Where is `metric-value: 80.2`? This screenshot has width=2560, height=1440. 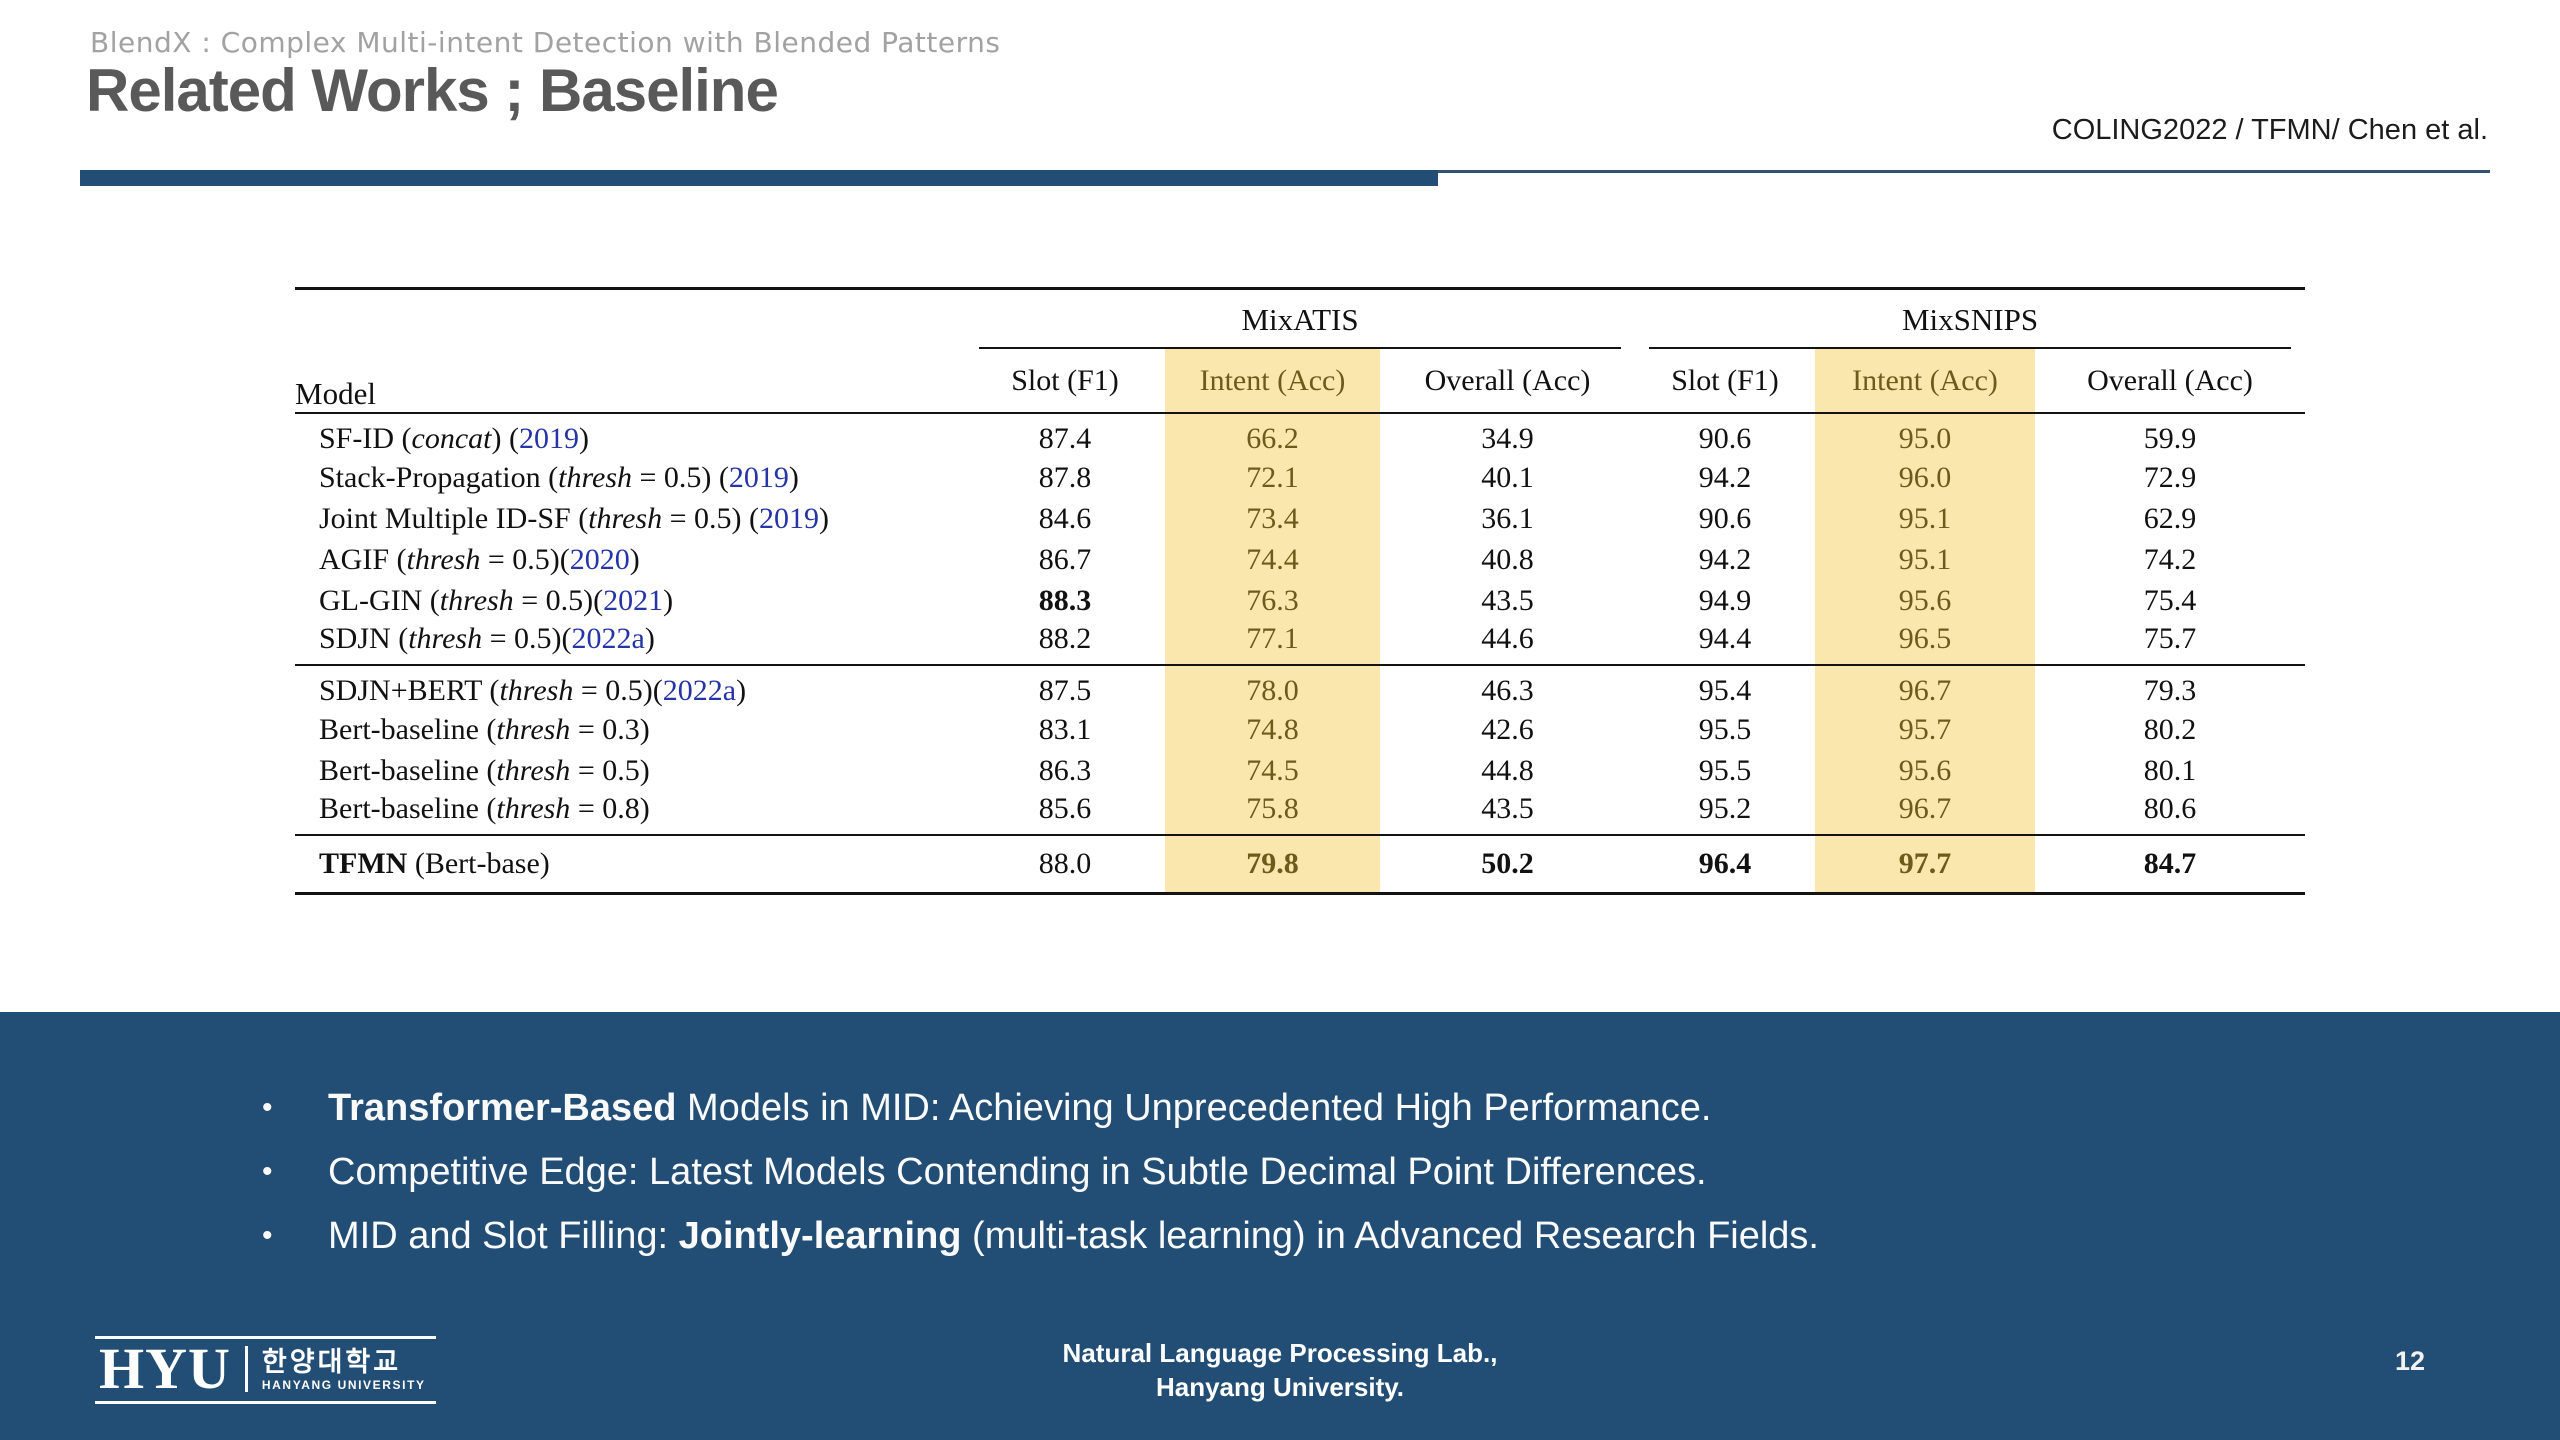 metric-value: 80.2 is located at coordinates (2170, 729).